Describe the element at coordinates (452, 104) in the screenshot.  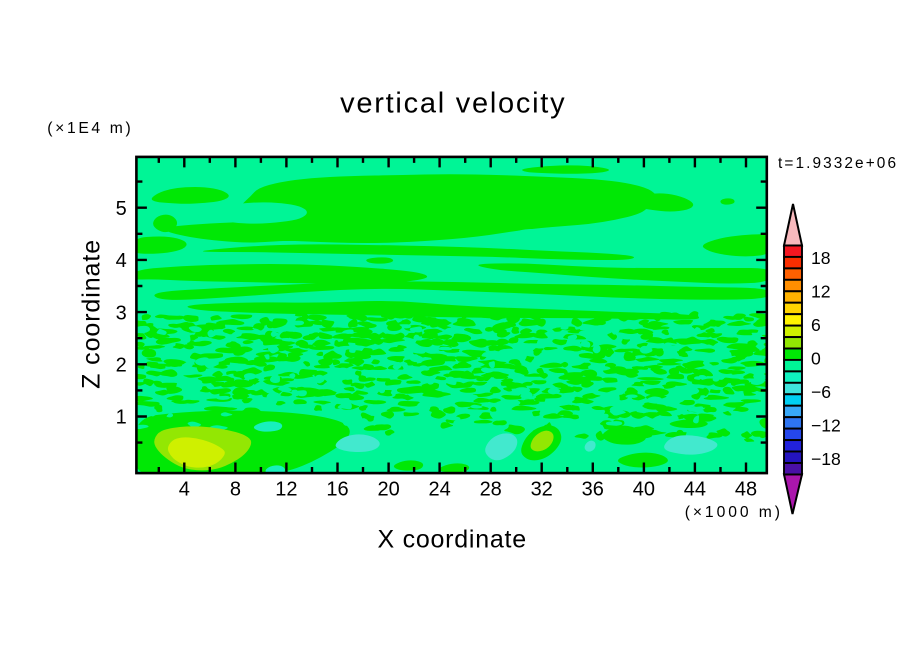
I see `svg-text: vertical velocity` at that location.